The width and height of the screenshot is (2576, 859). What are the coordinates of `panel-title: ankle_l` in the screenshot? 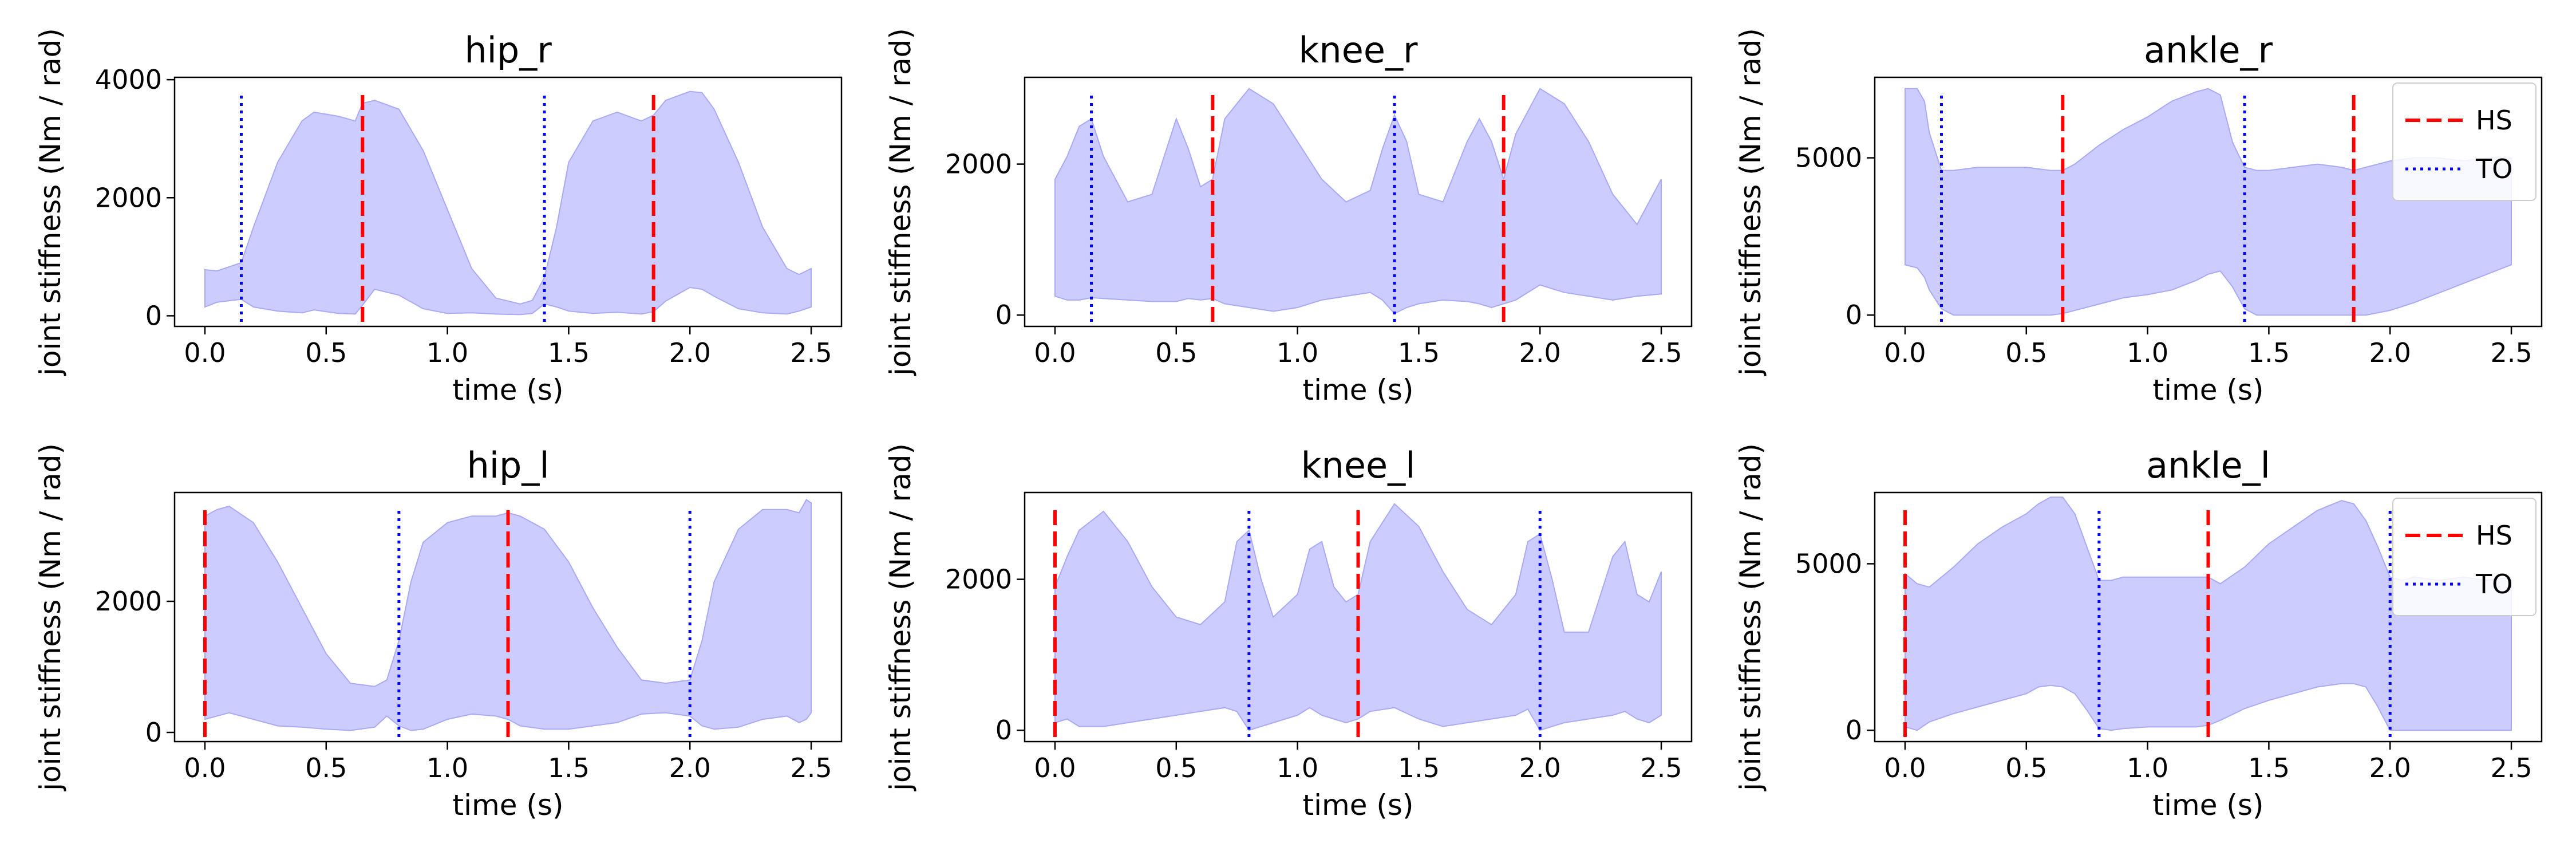 It's located at (2208, 465).